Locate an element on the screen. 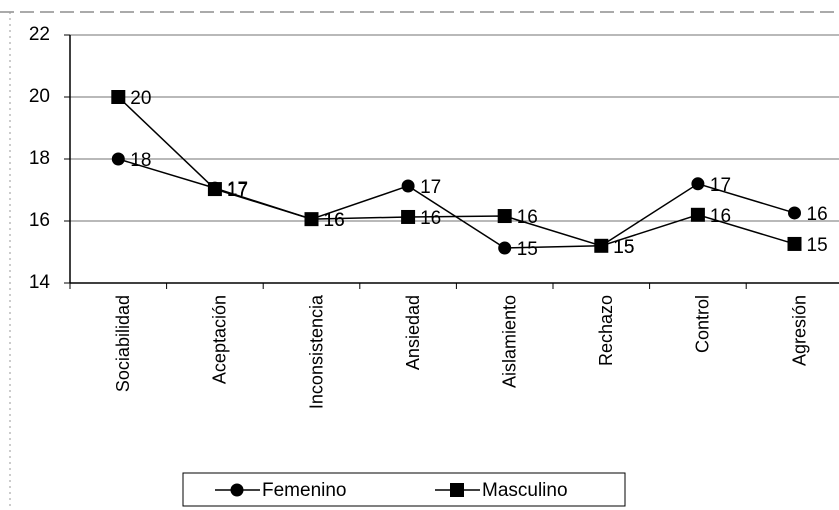  series-line is located at coordinates (456, 203).